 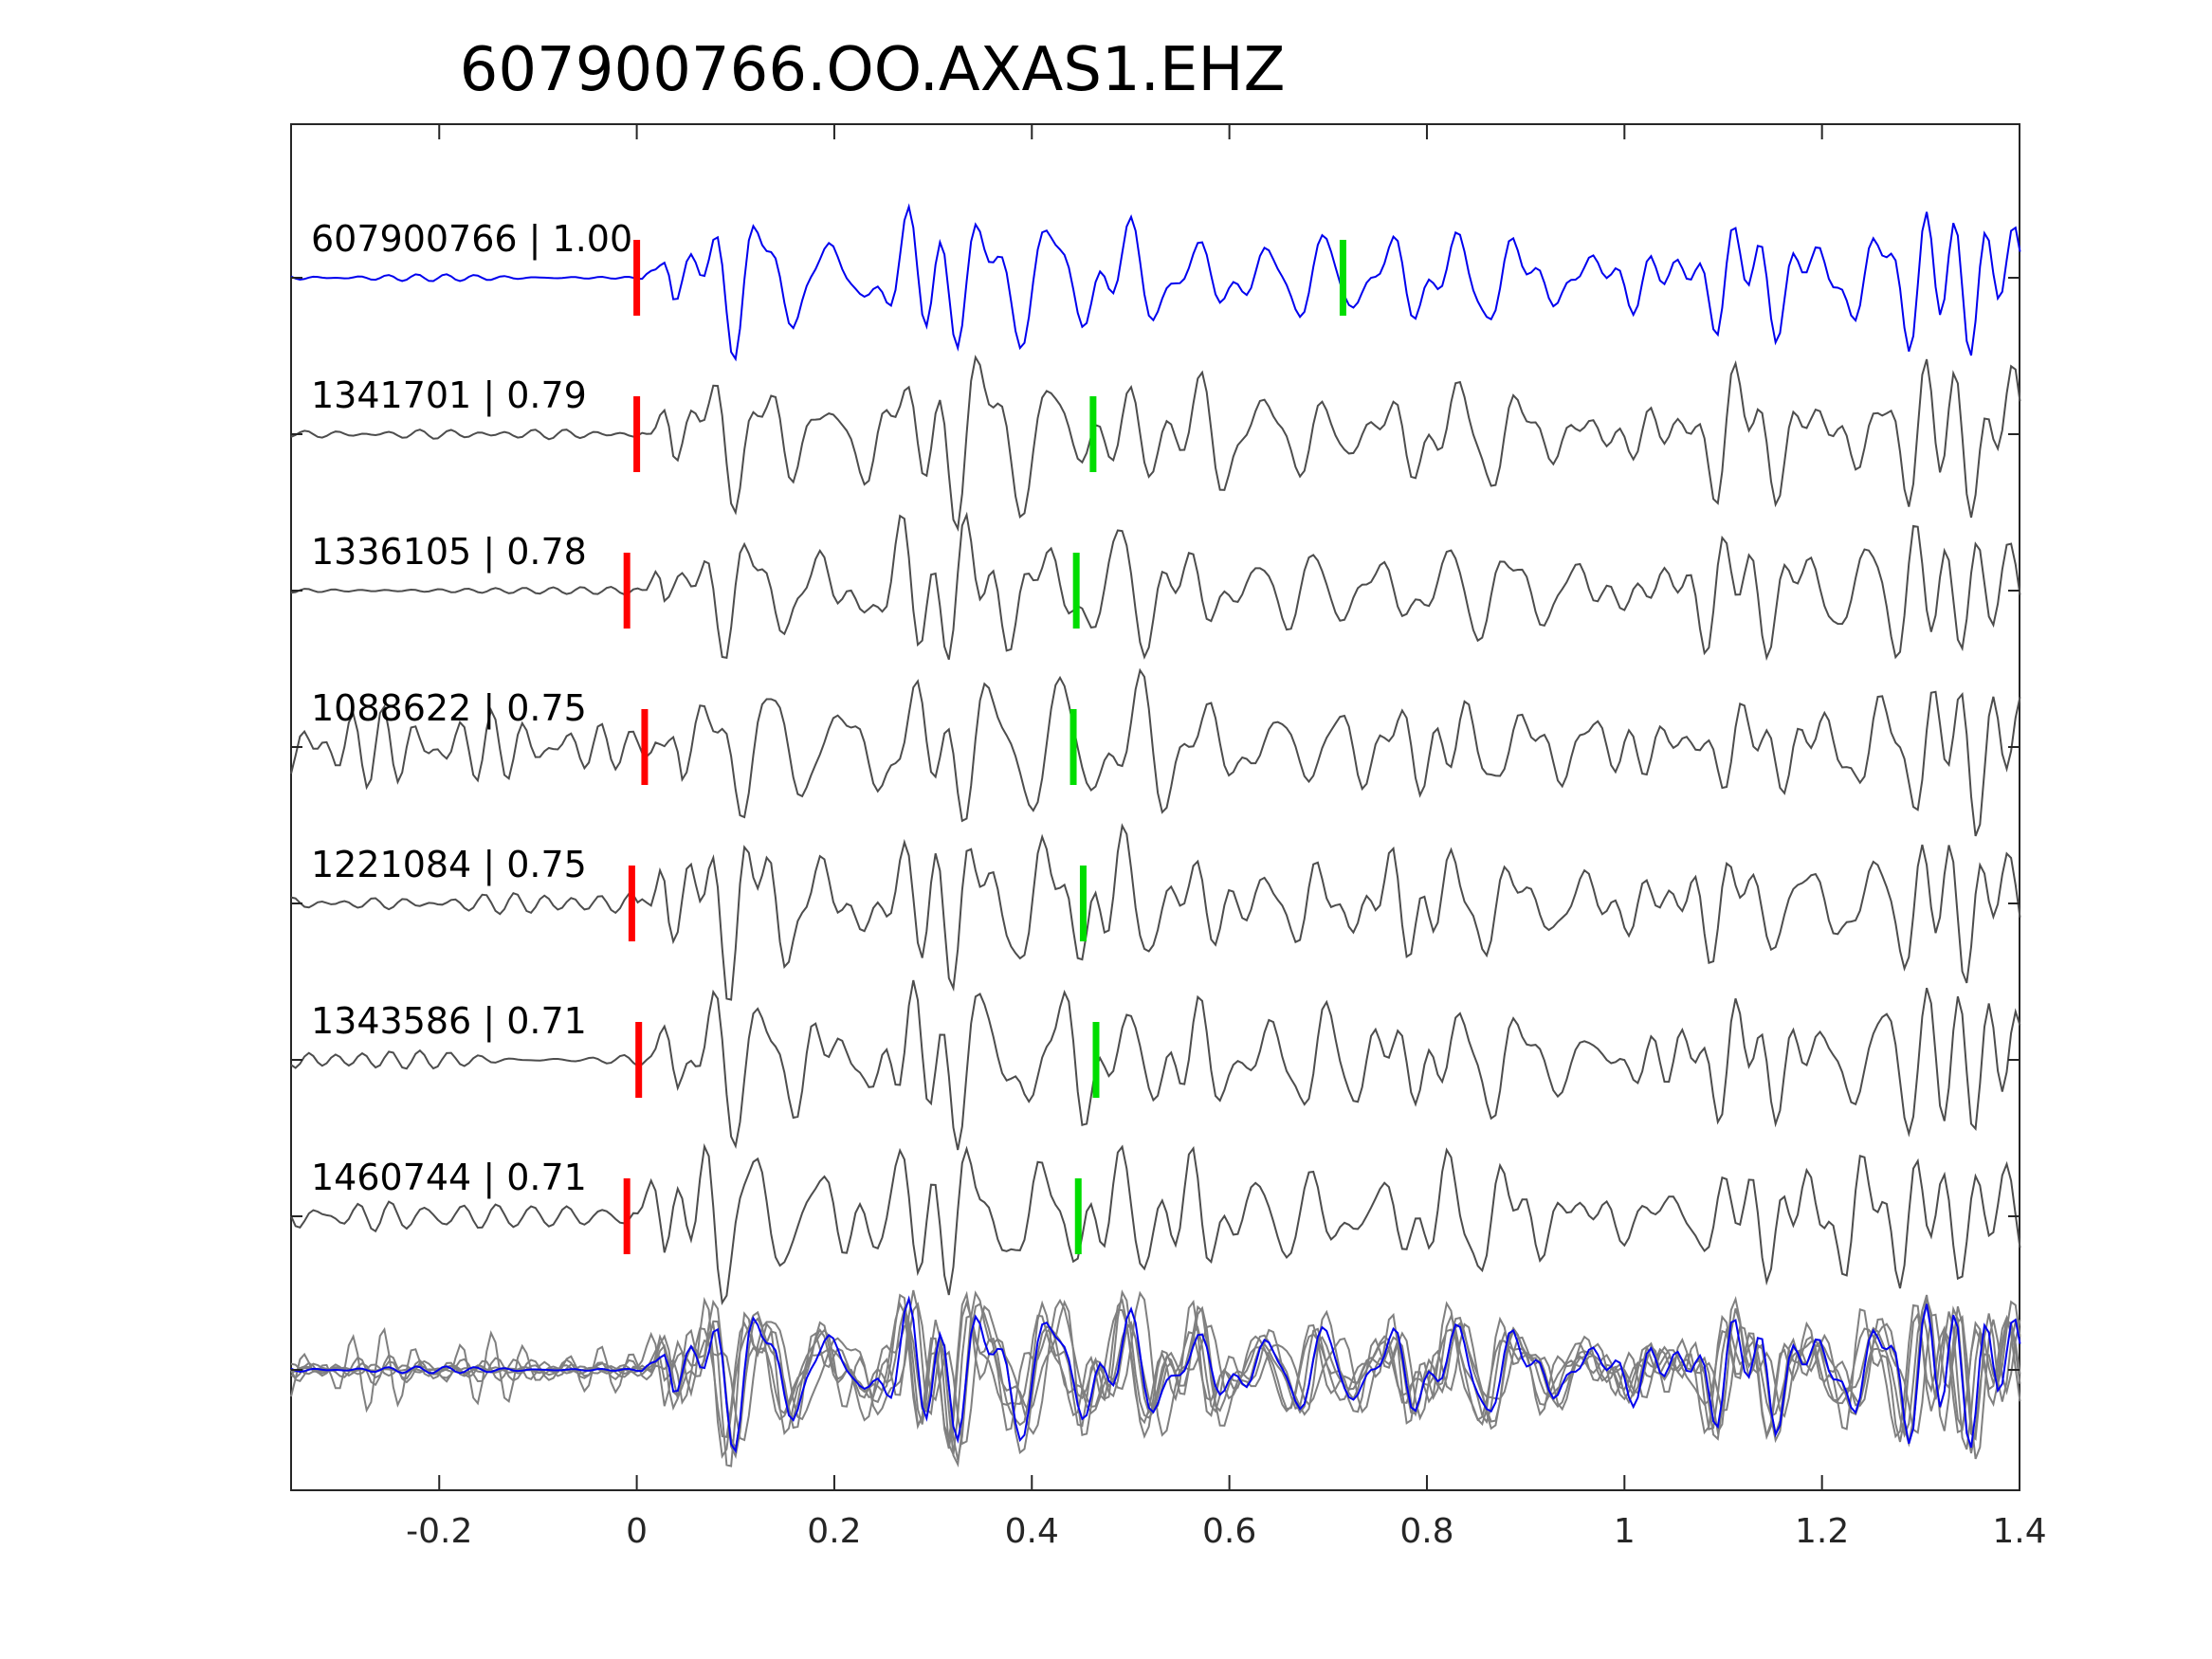 I want to click on chart-title: 607900766.OO.AXAS1.EHZ, so click(x=873, y=70).